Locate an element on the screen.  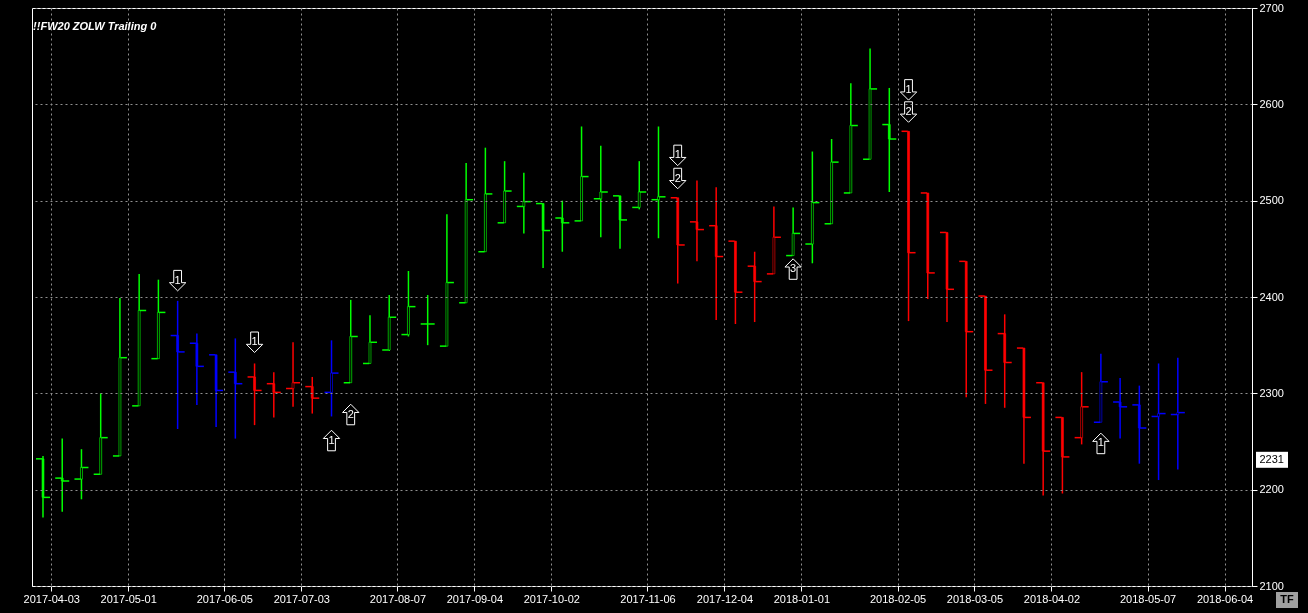
y-tick-label: 2200 is located at coordinates (1271, 489).